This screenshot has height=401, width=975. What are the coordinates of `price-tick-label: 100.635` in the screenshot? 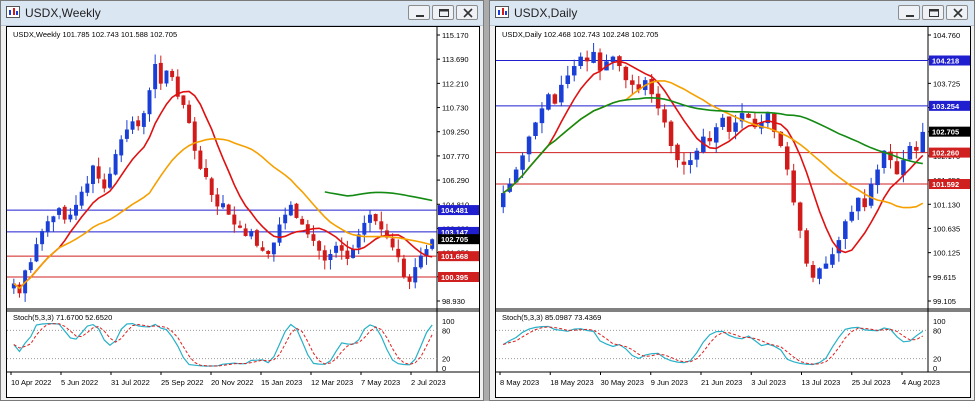 It's located at (946, 228).